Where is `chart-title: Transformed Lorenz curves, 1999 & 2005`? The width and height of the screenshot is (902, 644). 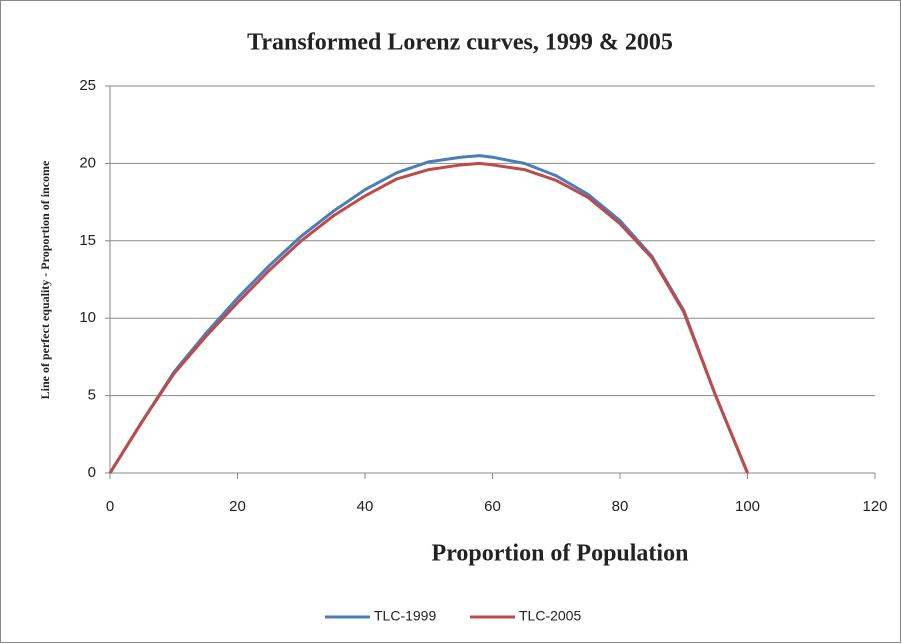
chart-title: Transformed Lorenz curves, 1999 & 2005 is located at coordinates (460, 43).